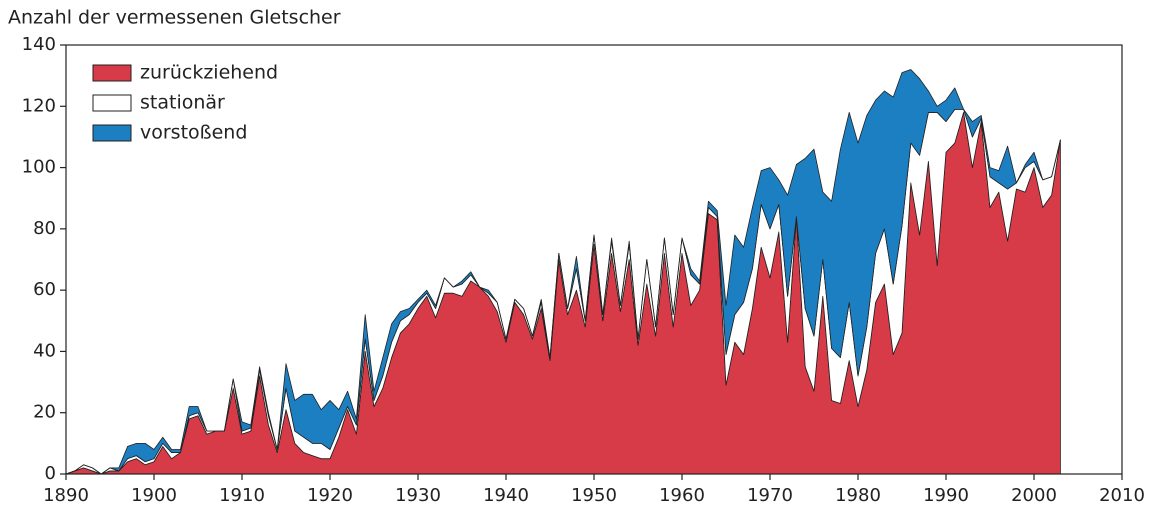 This screenshot has height=516, width=1149. What do you see at coordinates (44, 350) in the screenshot?
I see `y-tick-label: 40` at bounding box center [44, 350].